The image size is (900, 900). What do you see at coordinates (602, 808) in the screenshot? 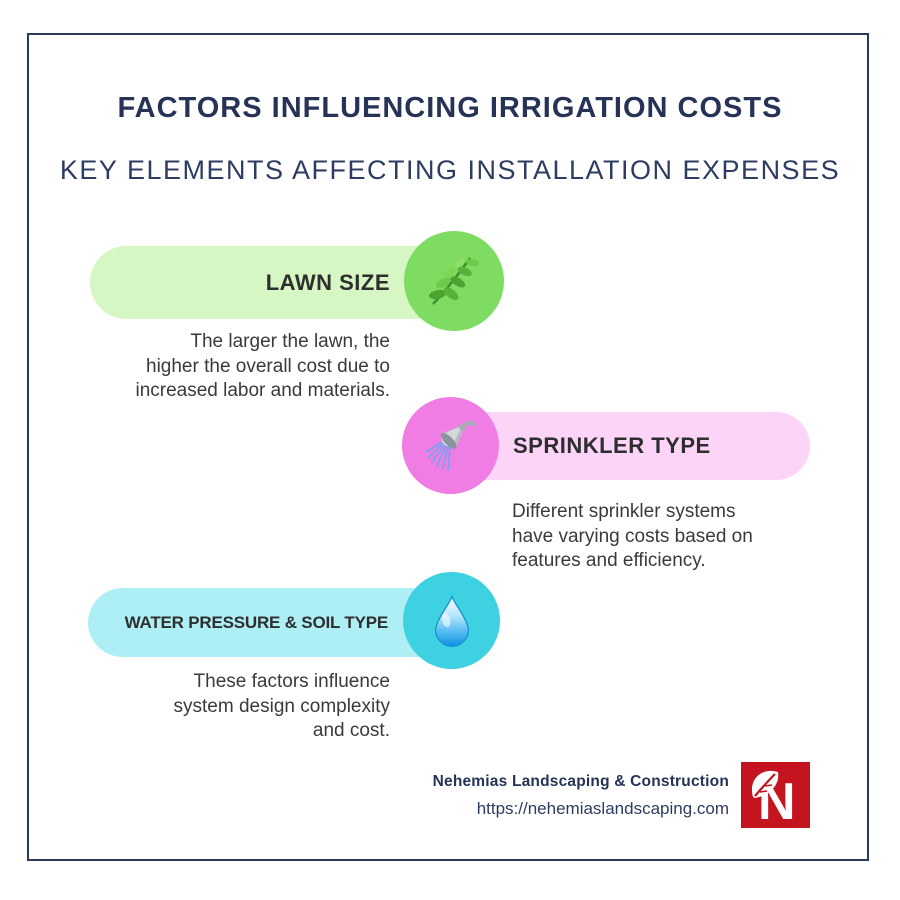
I see `website-url: https://nehemiaslandscaping.com` at bounding box center [602, 808].